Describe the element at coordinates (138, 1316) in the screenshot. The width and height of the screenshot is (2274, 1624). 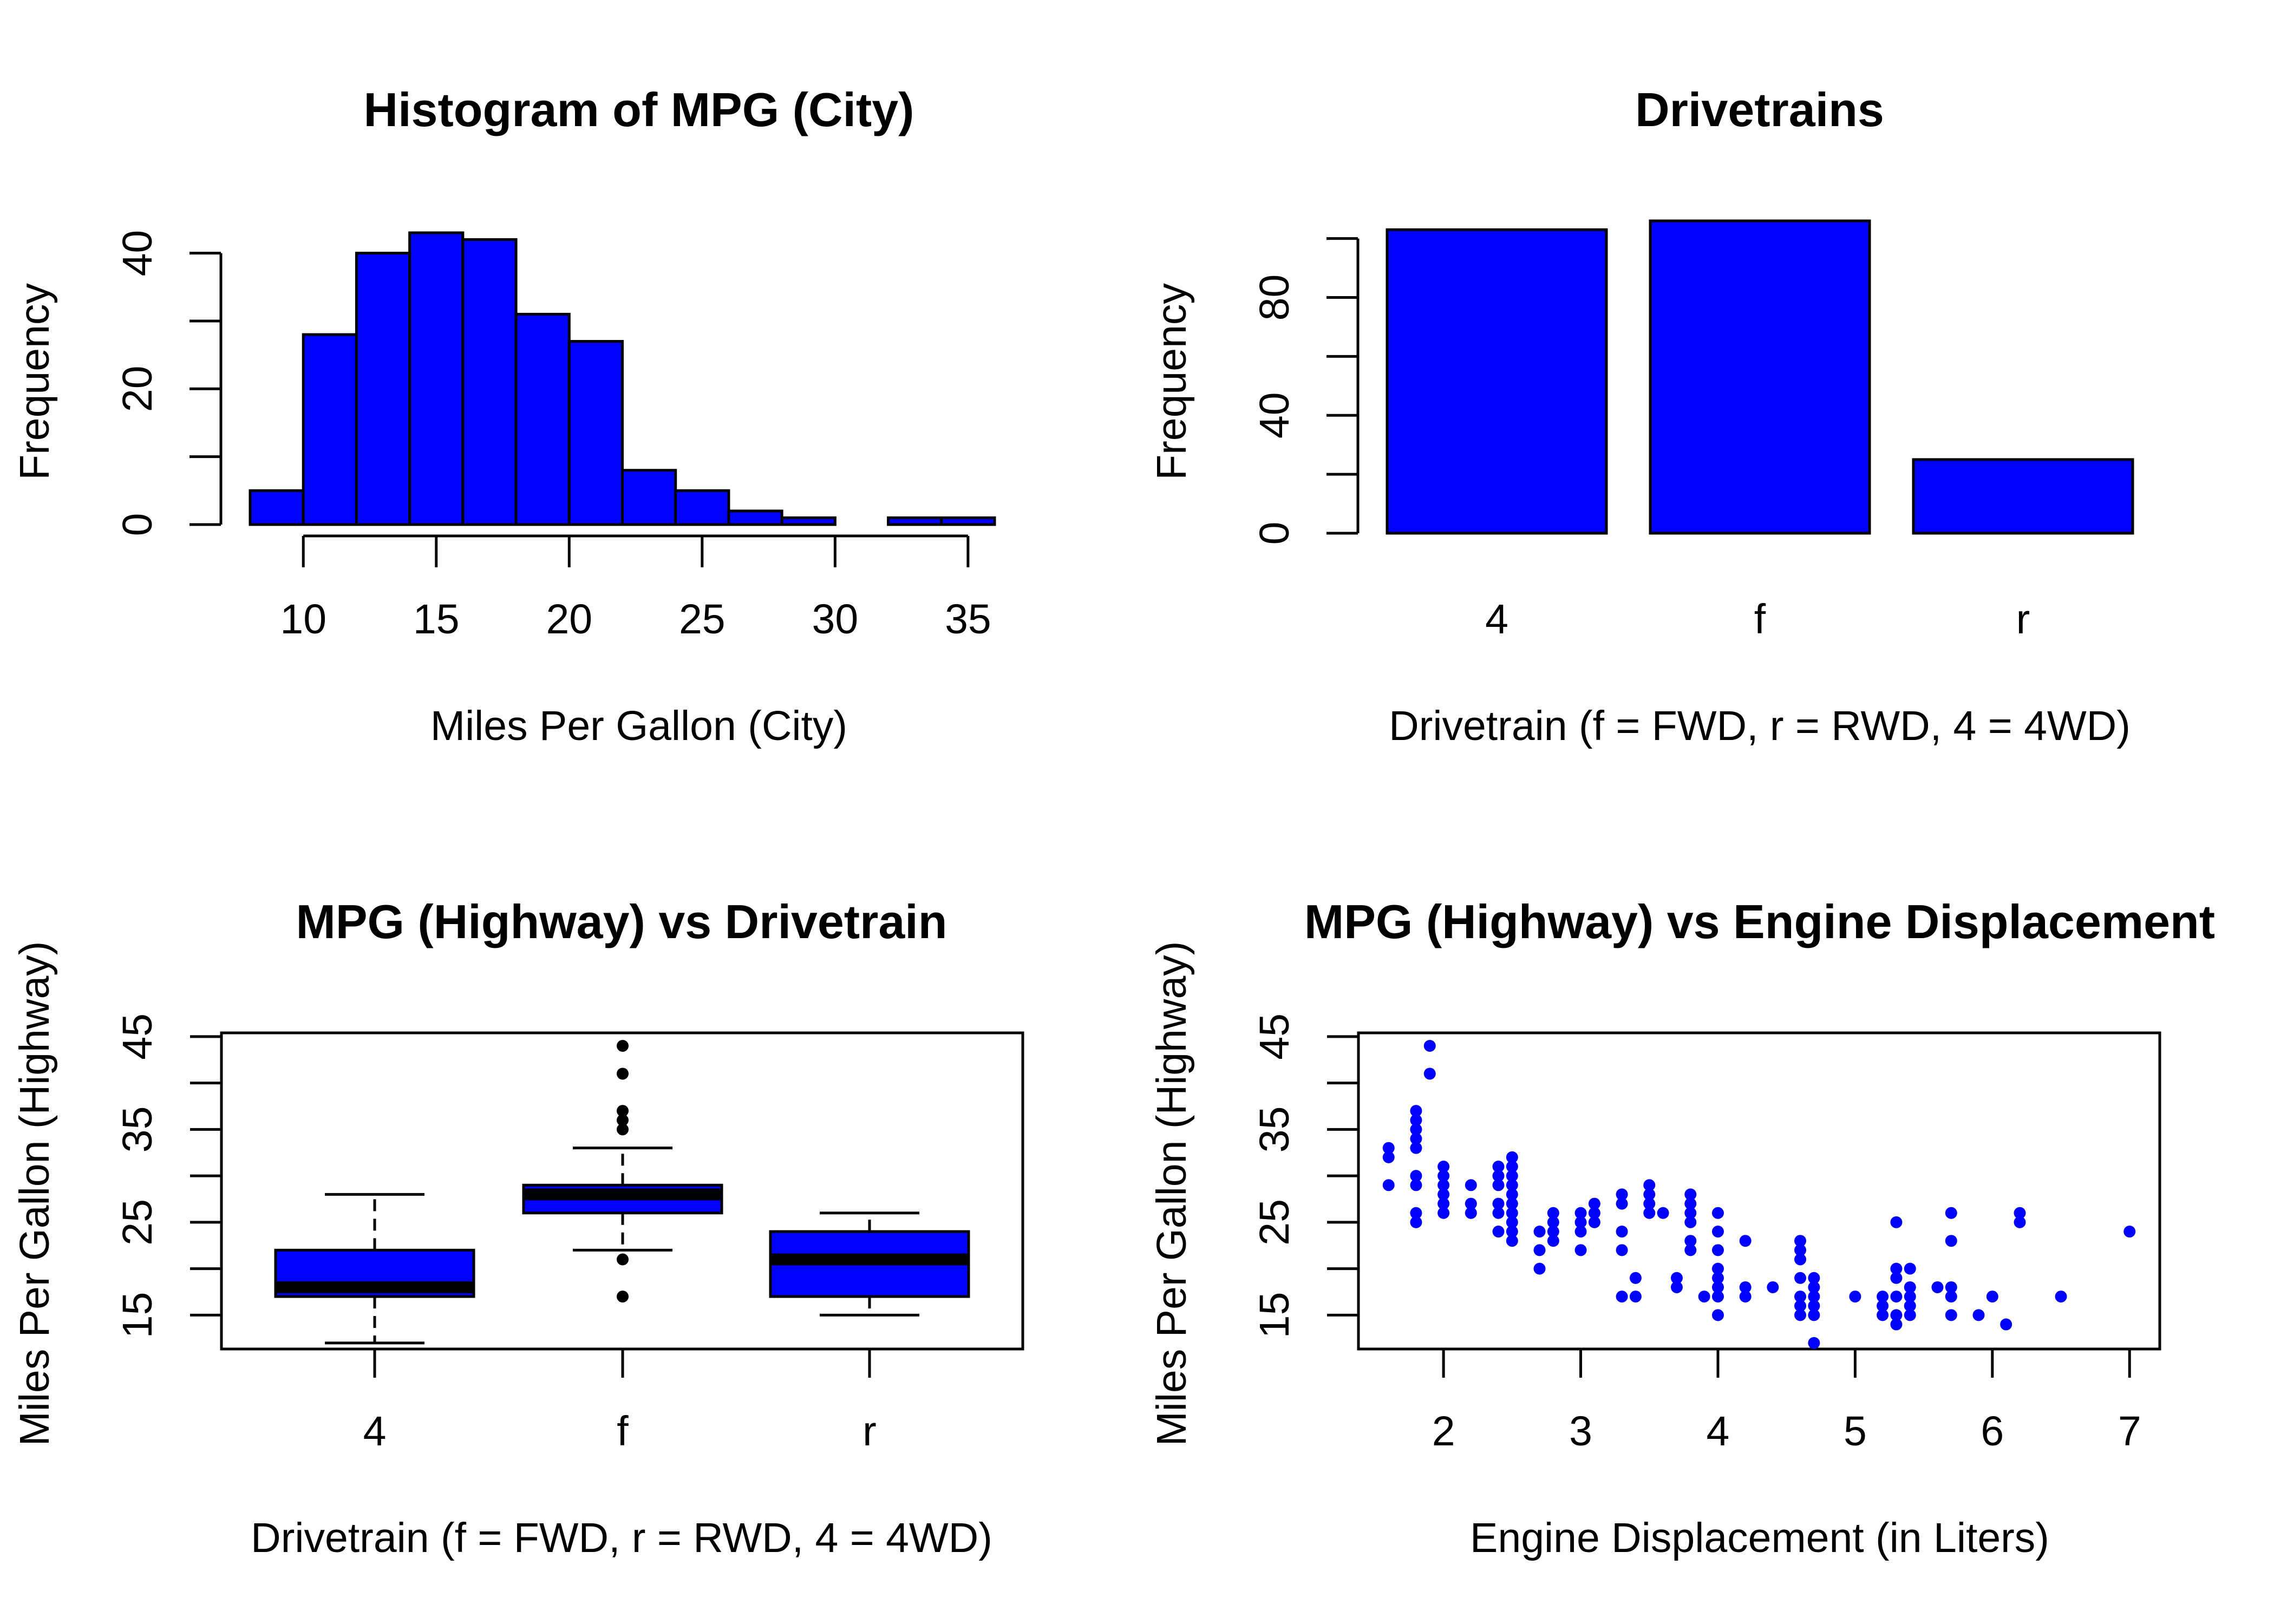
I see `boxplot-y-tick-label: 15` at that location.